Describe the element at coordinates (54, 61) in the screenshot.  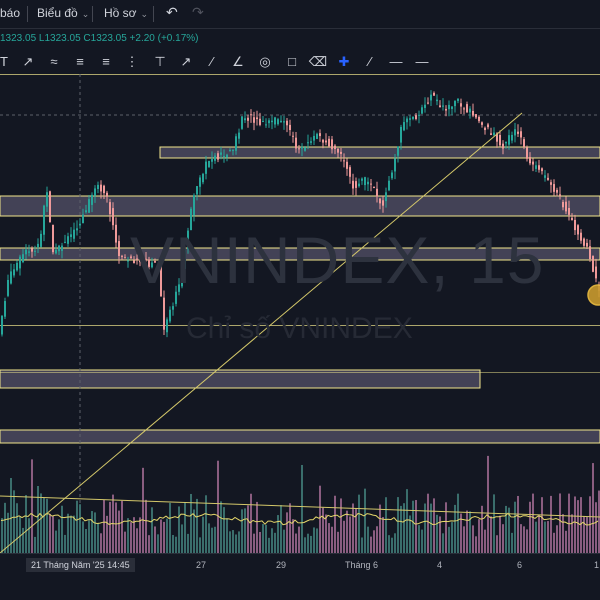
I see `brush-icon: ≈` at that location.